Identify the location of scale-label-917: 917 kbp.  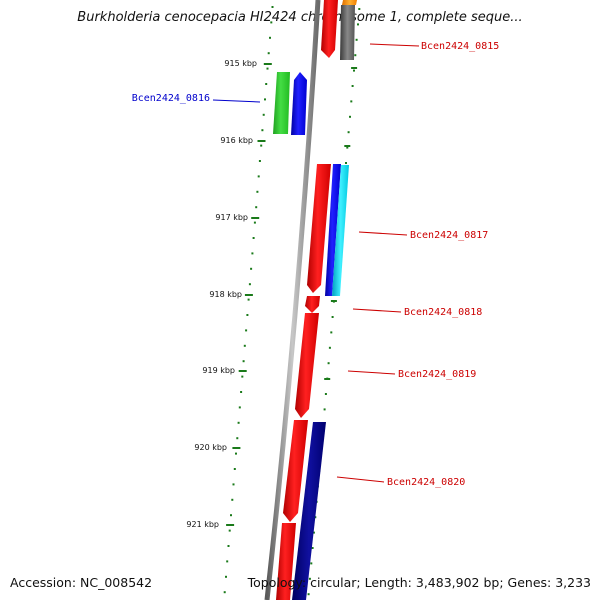
(231, 217).